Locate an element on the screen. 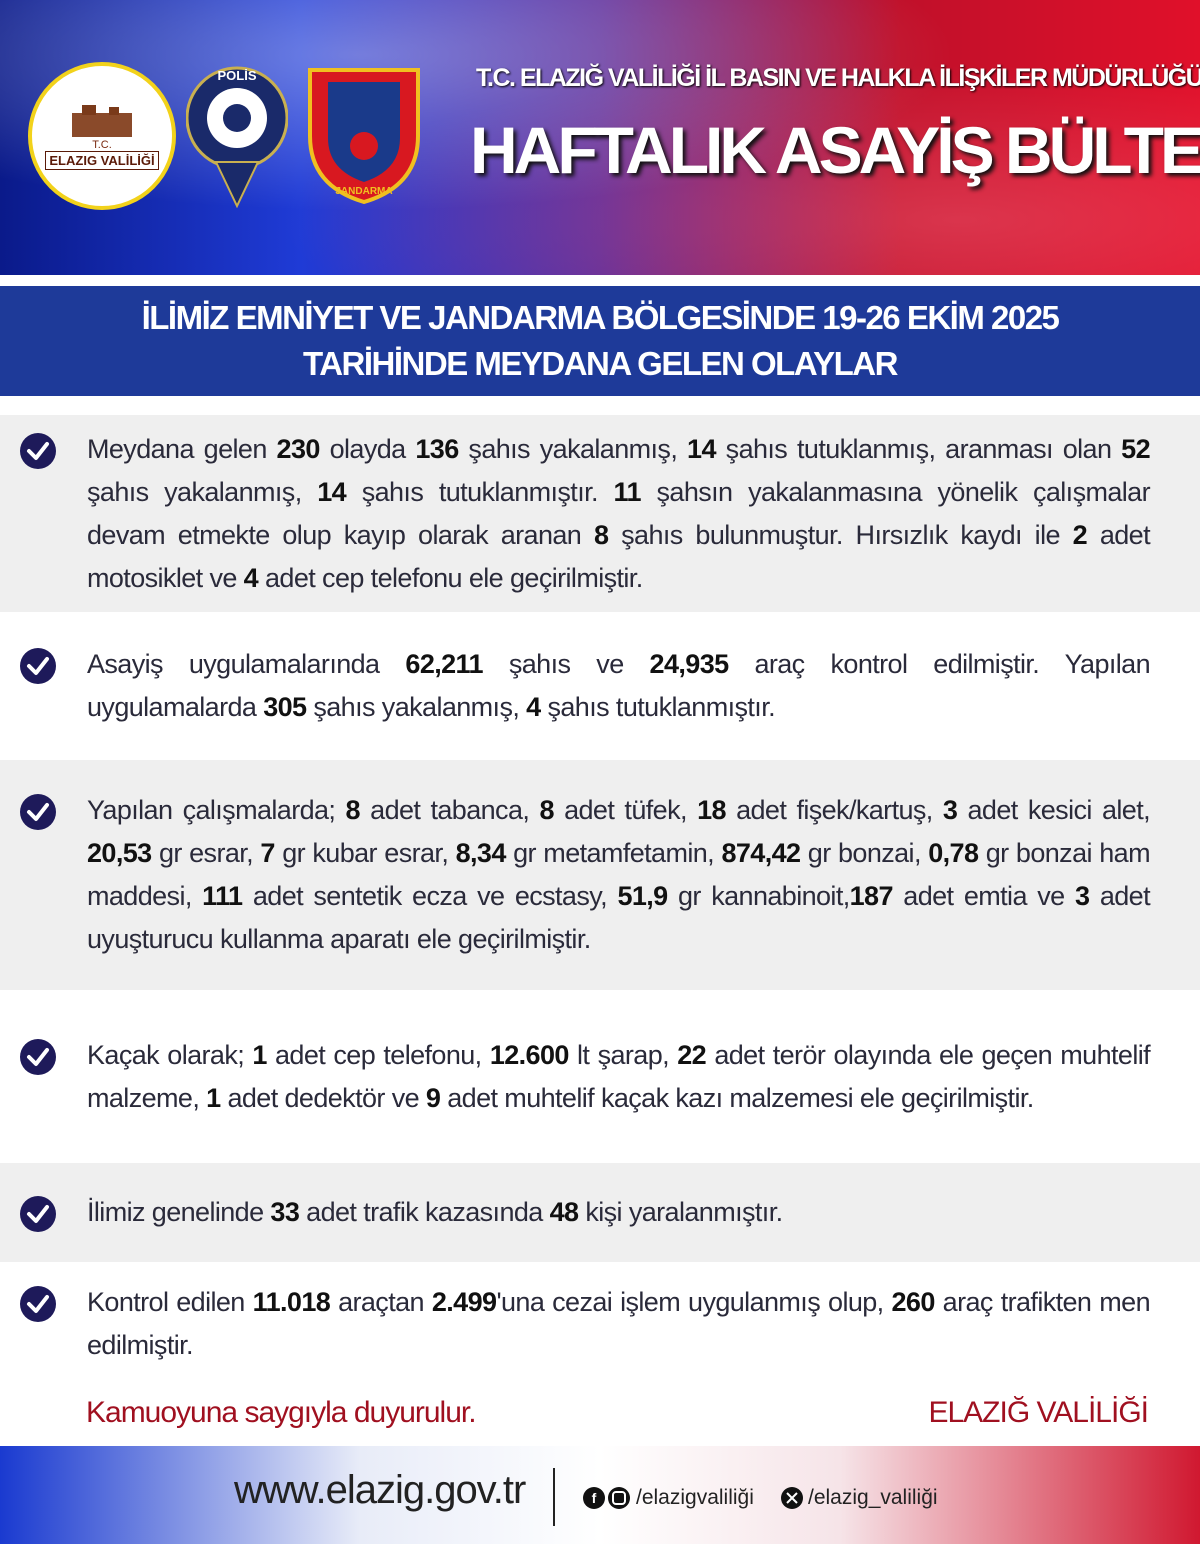 The image size is (1200, 1544). text-run: adet sentetik ecza ve ecstasy, is located at coordinates (430, 896).